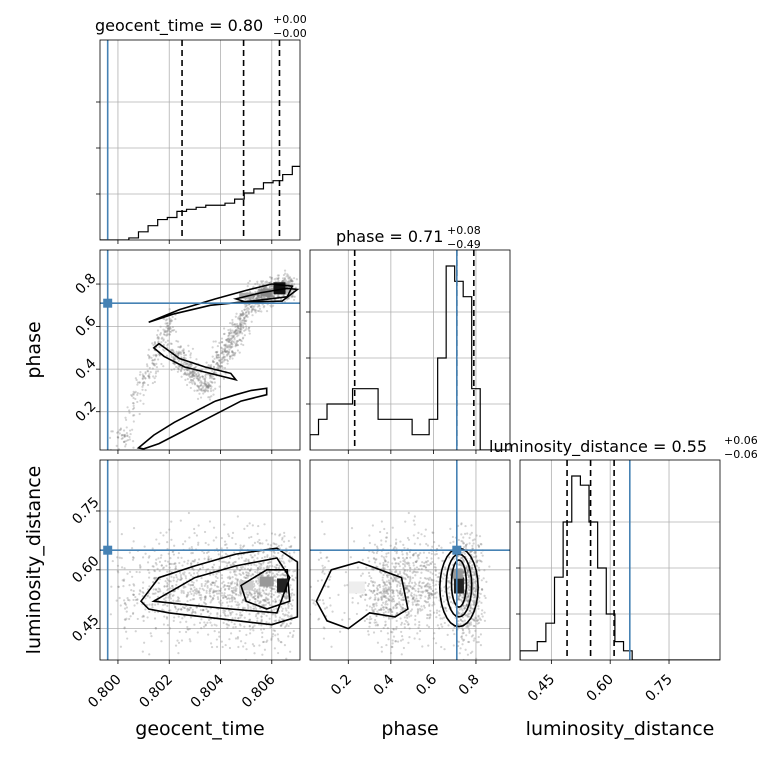 This screenshot has width=760, height=760. I want to click on panel-frame, so click(200, 350).